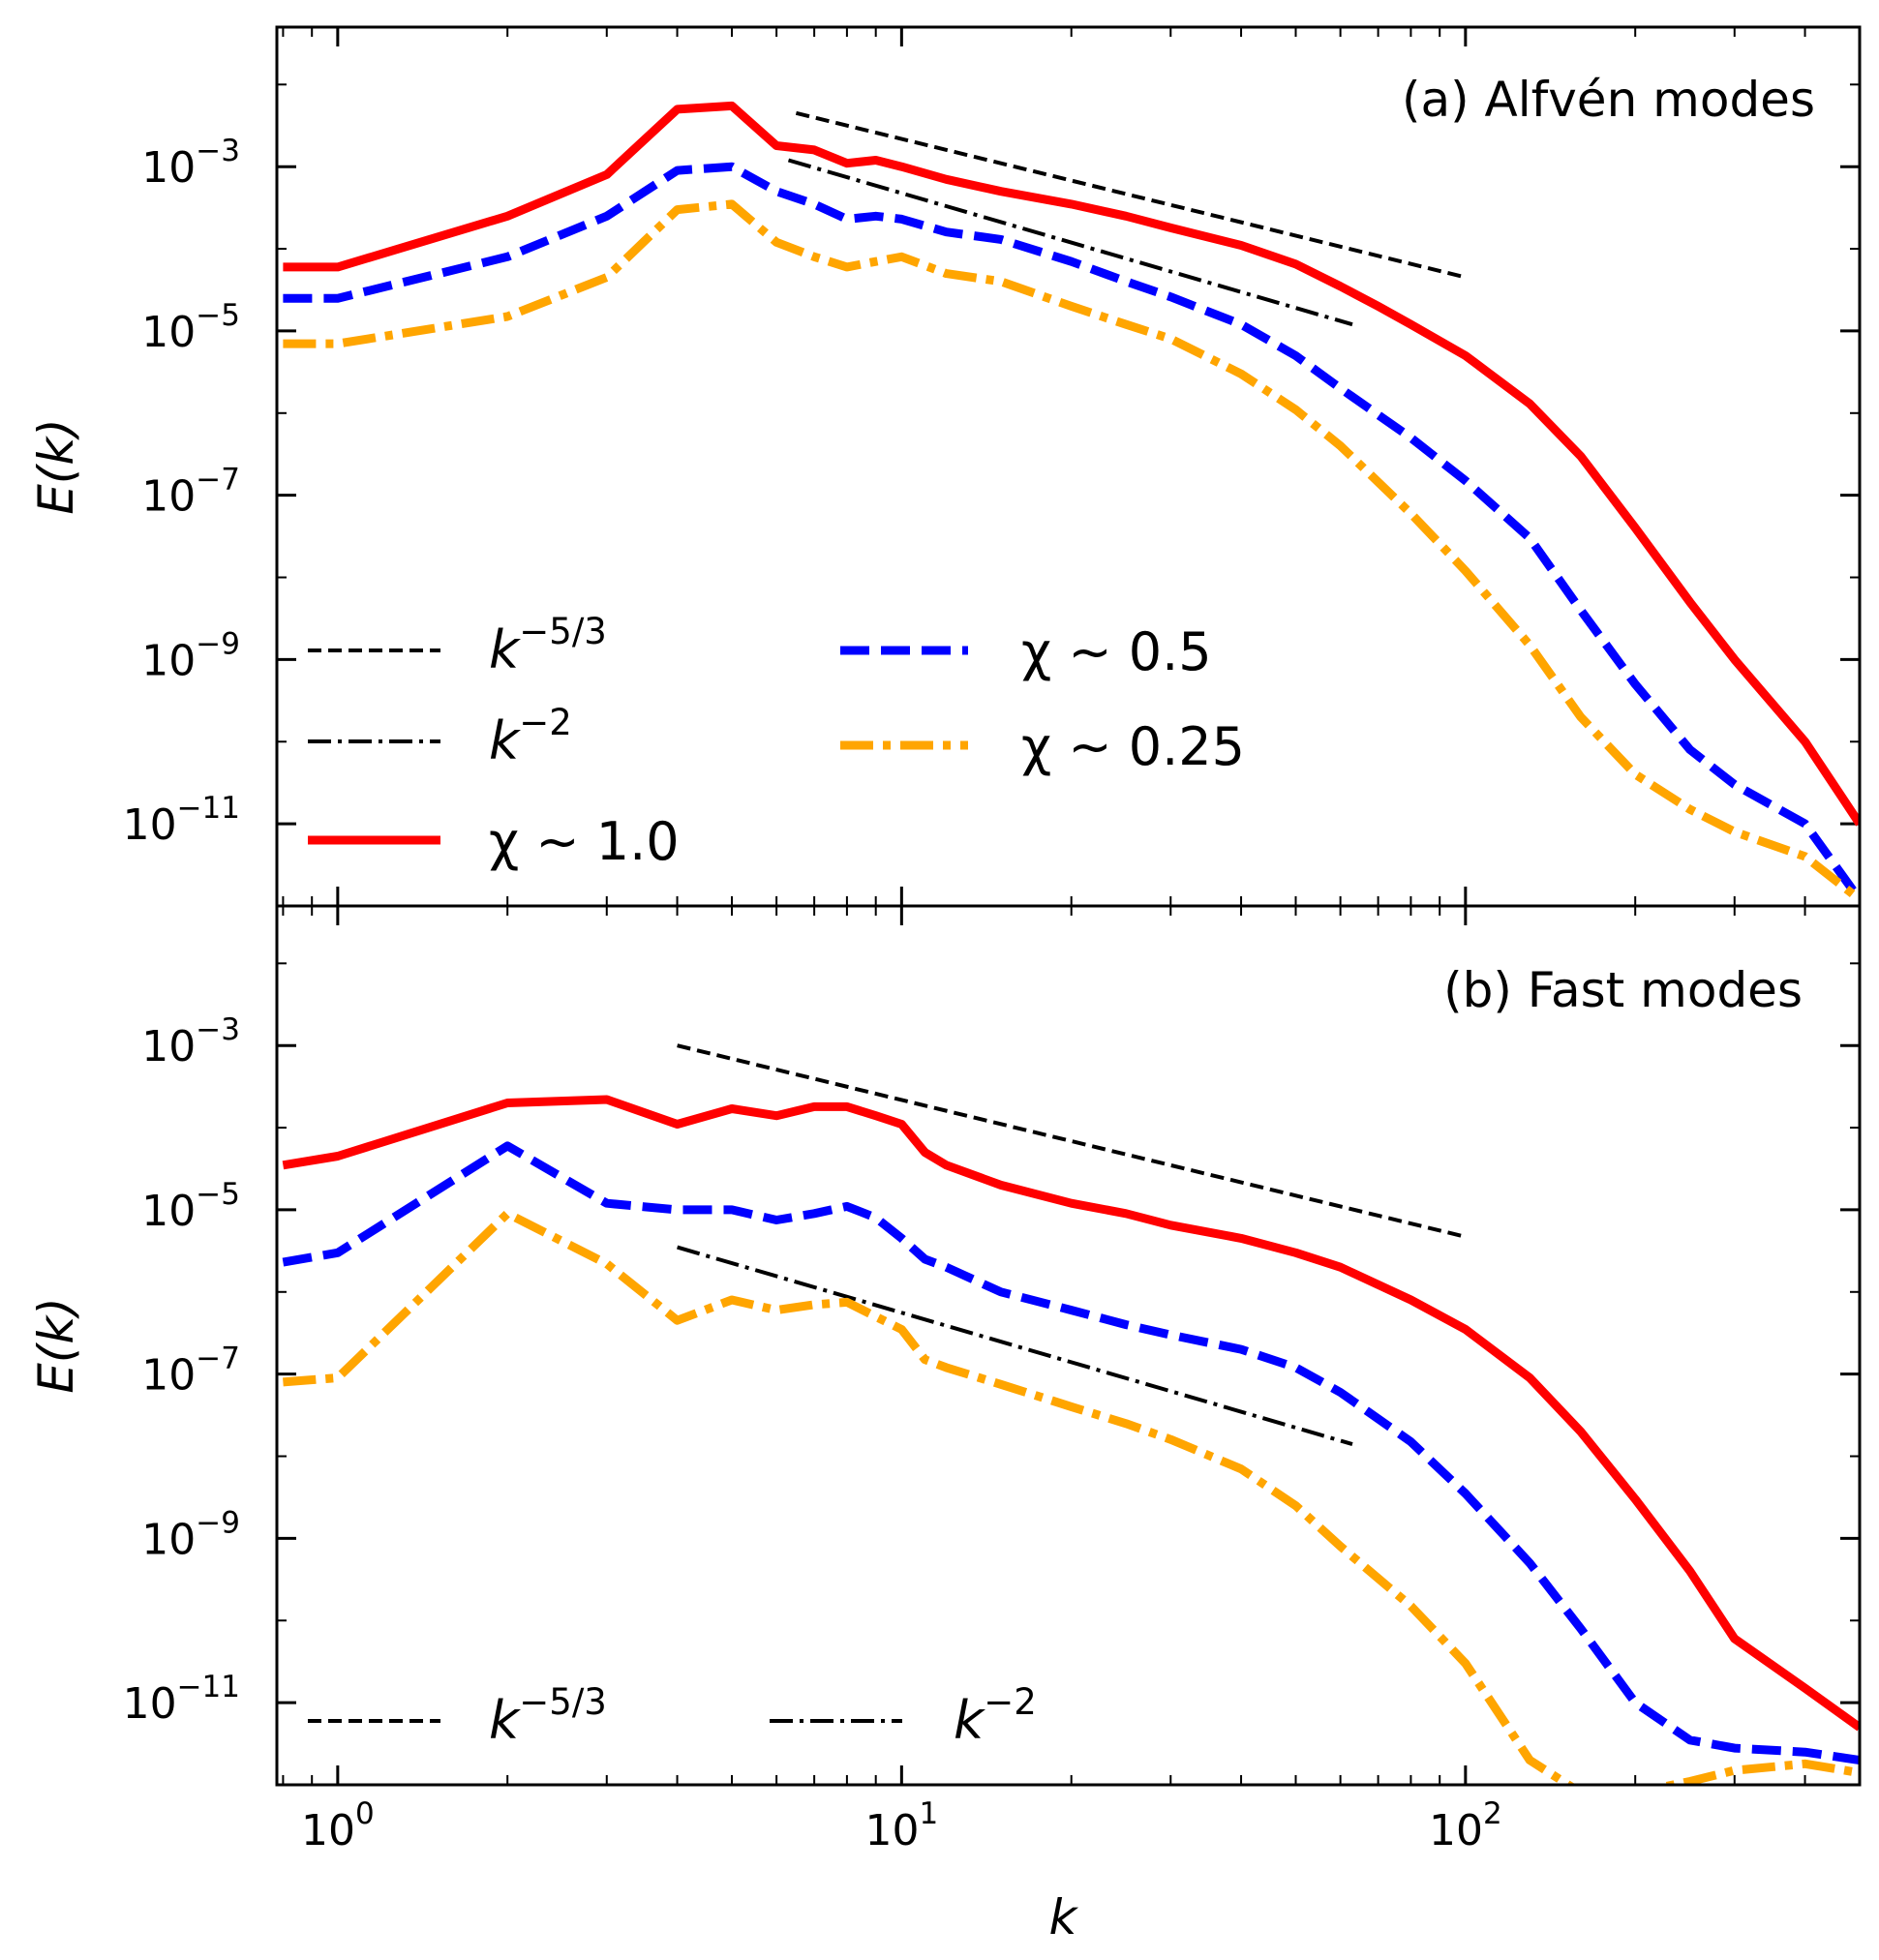 This screenshot has height=1960, width=1879. Describe the element at coordinates (56, 466) in the screenshot. I see `panel-a-ylabel: E(k)` at that location.